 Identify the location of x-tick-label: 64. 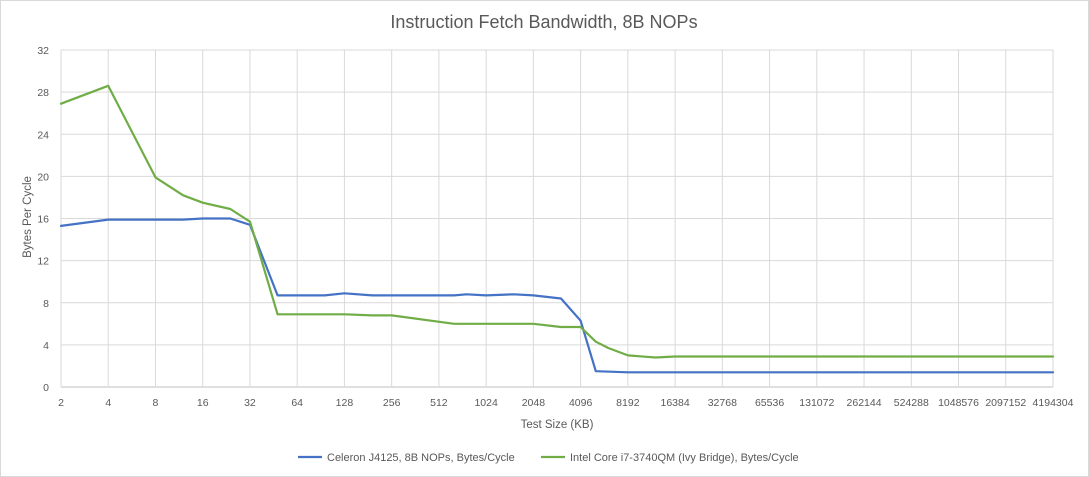
(297, 403).